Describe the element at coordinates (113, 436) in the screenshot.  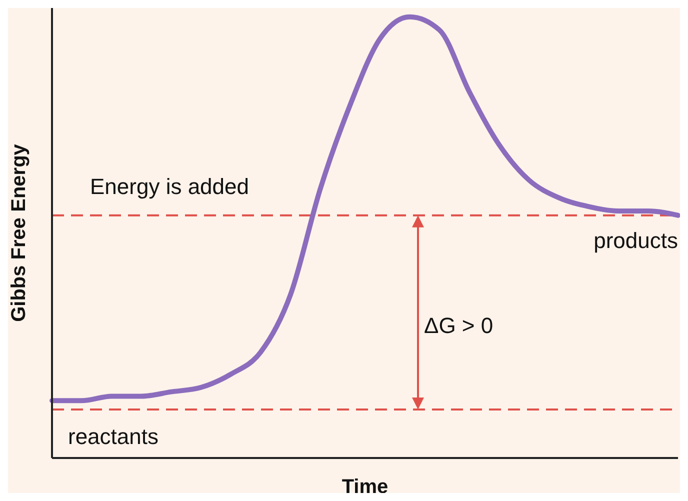
I see `annotation: reactants` at that location.